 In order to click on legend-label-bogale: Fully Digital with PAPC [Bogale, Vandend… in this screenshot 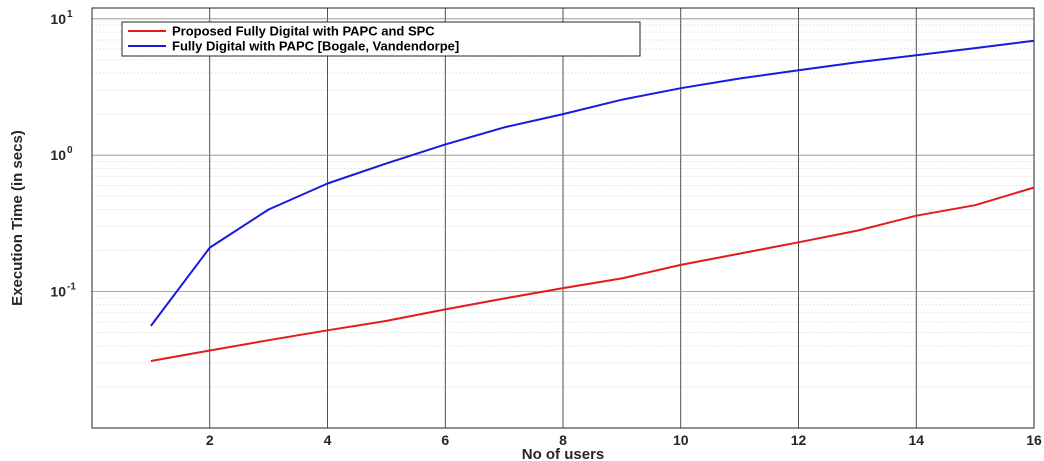, I will do `click(315, 46)`.